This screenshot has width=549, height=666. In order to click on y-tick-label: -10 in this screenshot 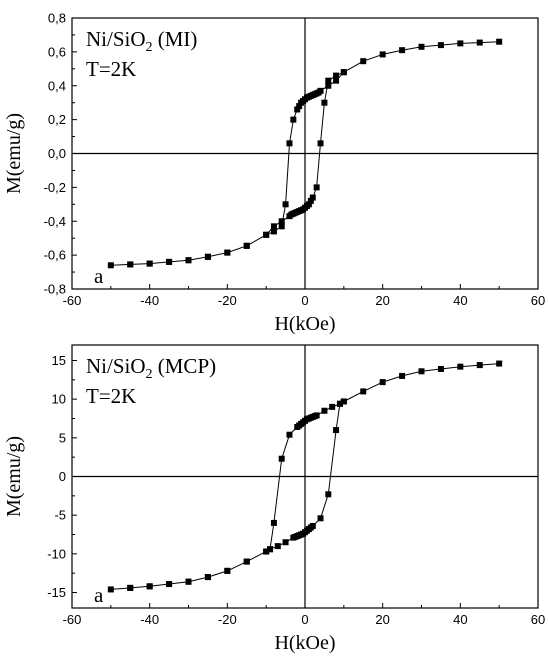, I will do `click(56, 553)`.